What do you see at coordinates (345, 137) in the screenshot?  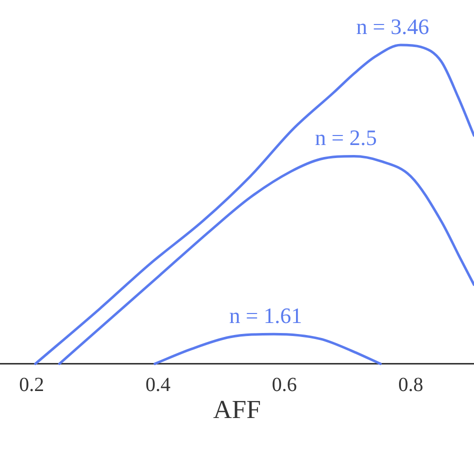 I see `series-label: n = 2.5` at bounding box center [345, 137].